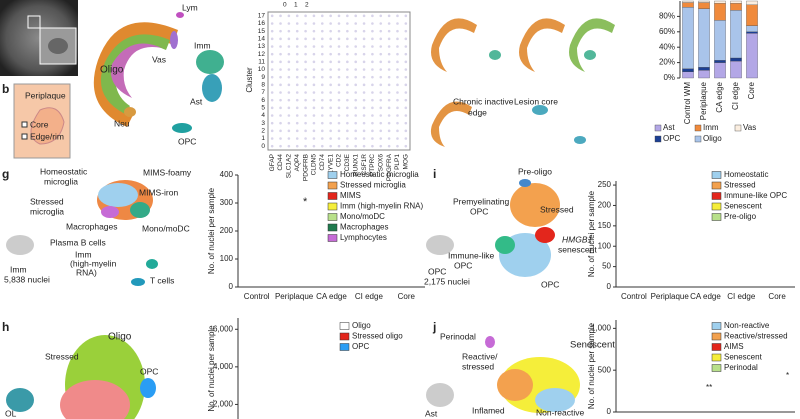  What do you see at coordinates (373, 185) in the screenshot?
I see `legend-label: Stressed microglia` at bounding box center [373, 185].